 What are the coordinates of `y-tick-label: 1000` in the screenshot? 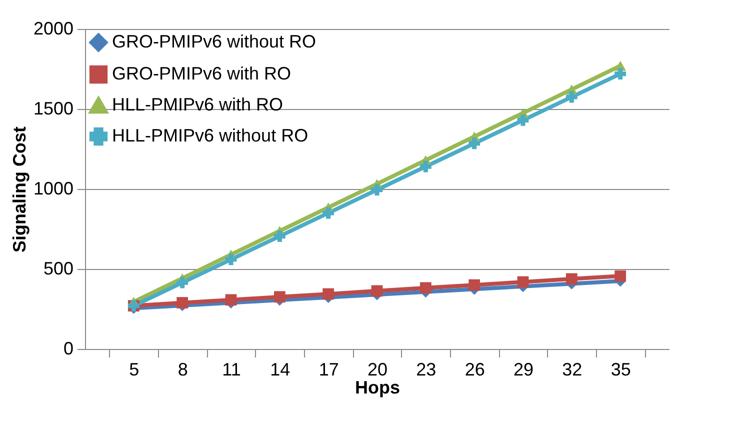 It's located at (53, 188).